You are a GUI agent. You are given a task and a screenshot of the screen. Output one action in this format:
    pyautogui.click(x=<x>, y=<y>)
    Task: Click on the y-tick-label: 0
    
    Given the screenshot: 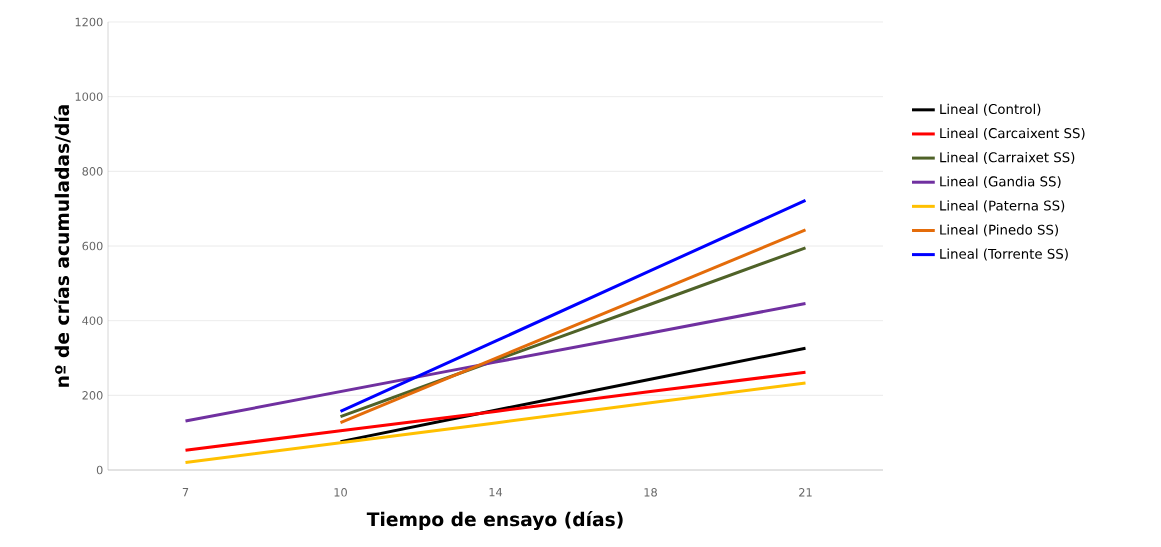 What is the action you would take?
    pyautogui.click(x=99, y=470)
    